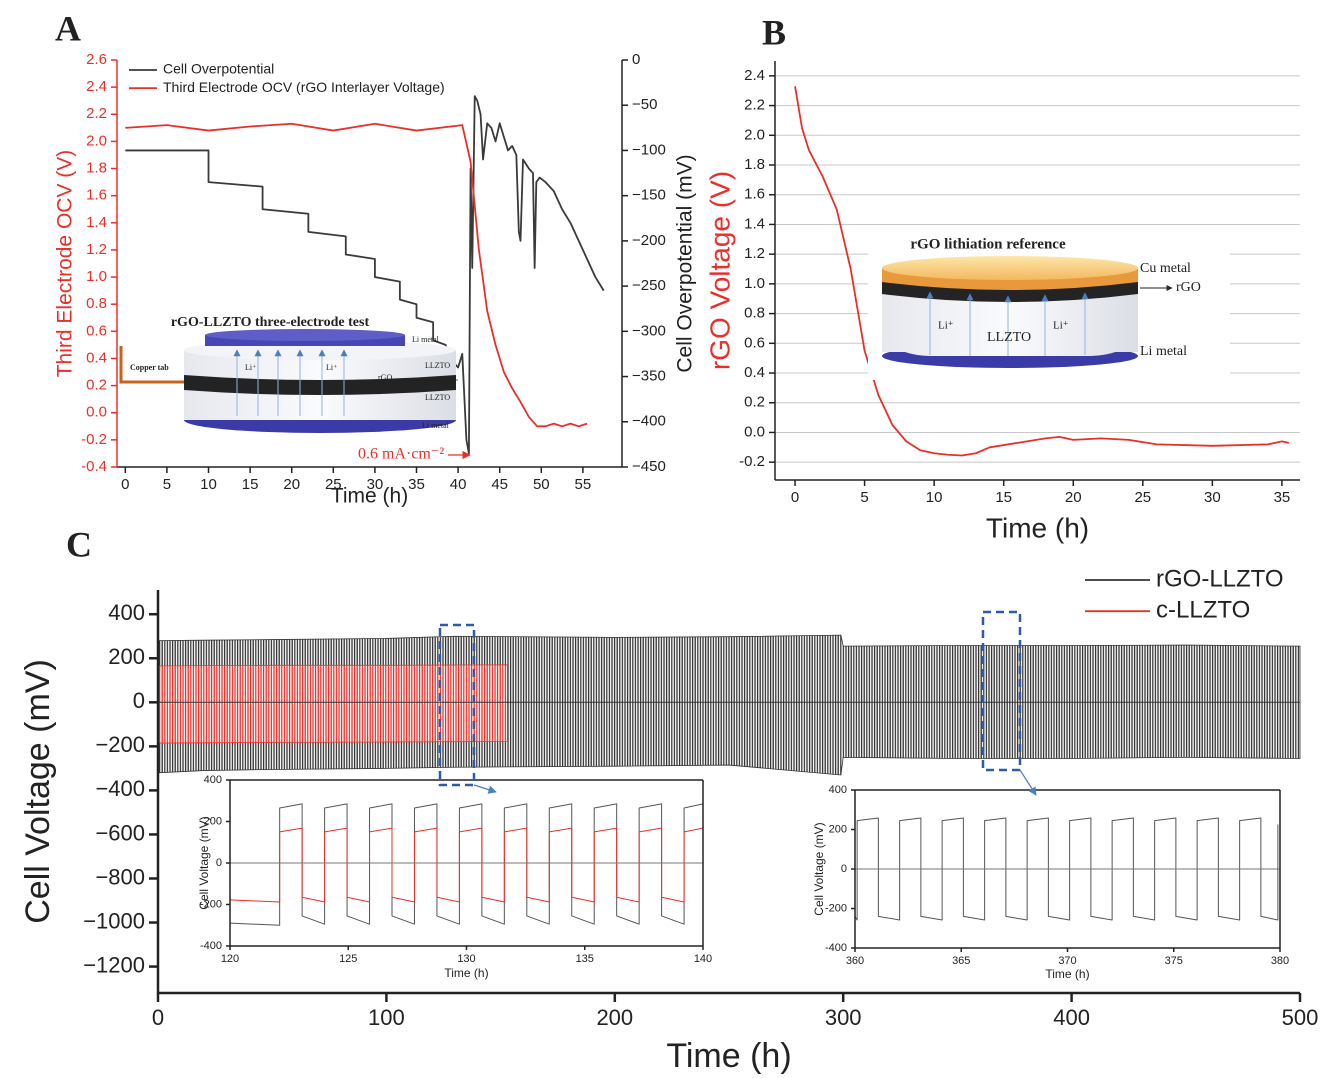 The height and width of the screenshot is (1078, 1326). What do you see at coordinates (614, 1017) in the screenshot?
I see `x-tick-label: 200` at bounding box center [614, 1017].